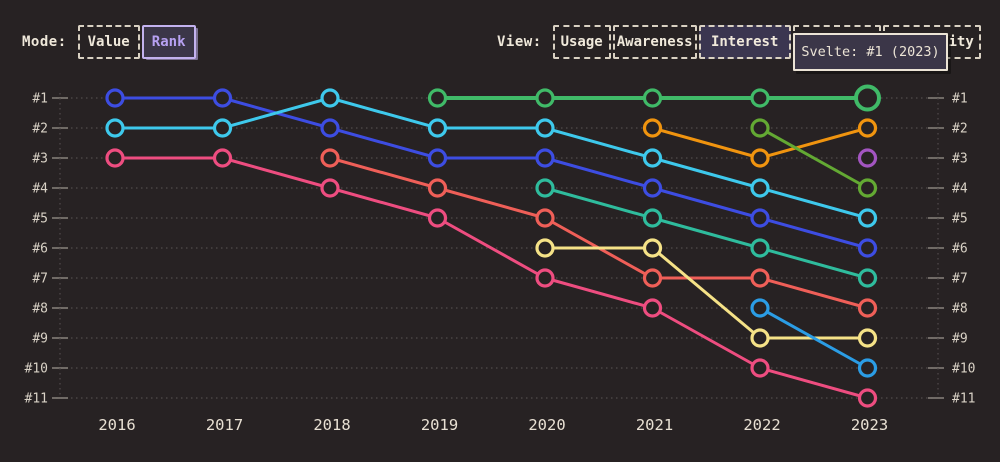  What do you see at coordinates (545, 188) in the screenshot?
I see `point-teal-2020` at bounding box center [545, 188].